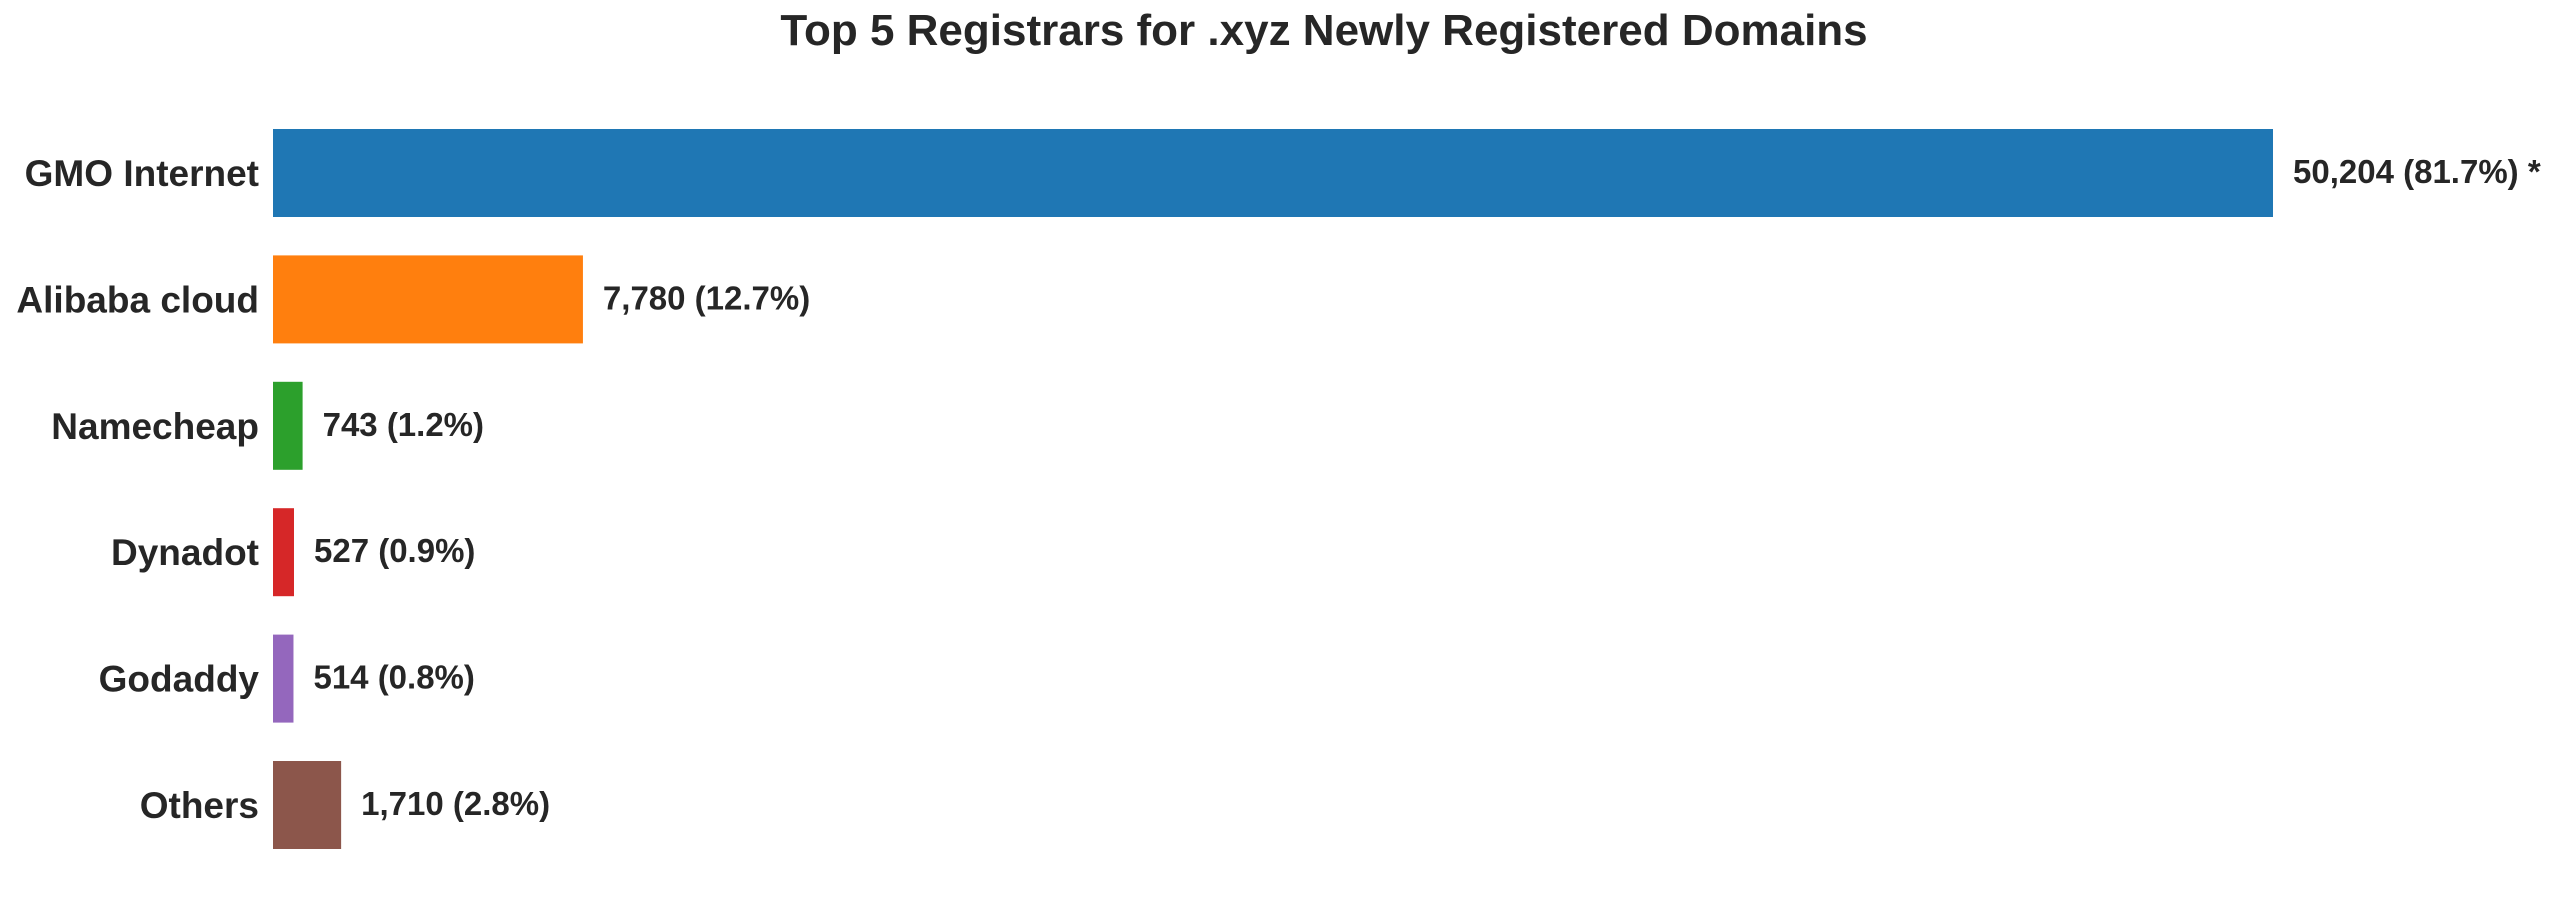 The width and height of the screenshot is (2560, 898). Describe the element at coordinates (283, 678) in the screenshot. I see `bar-godaddy` at that location.